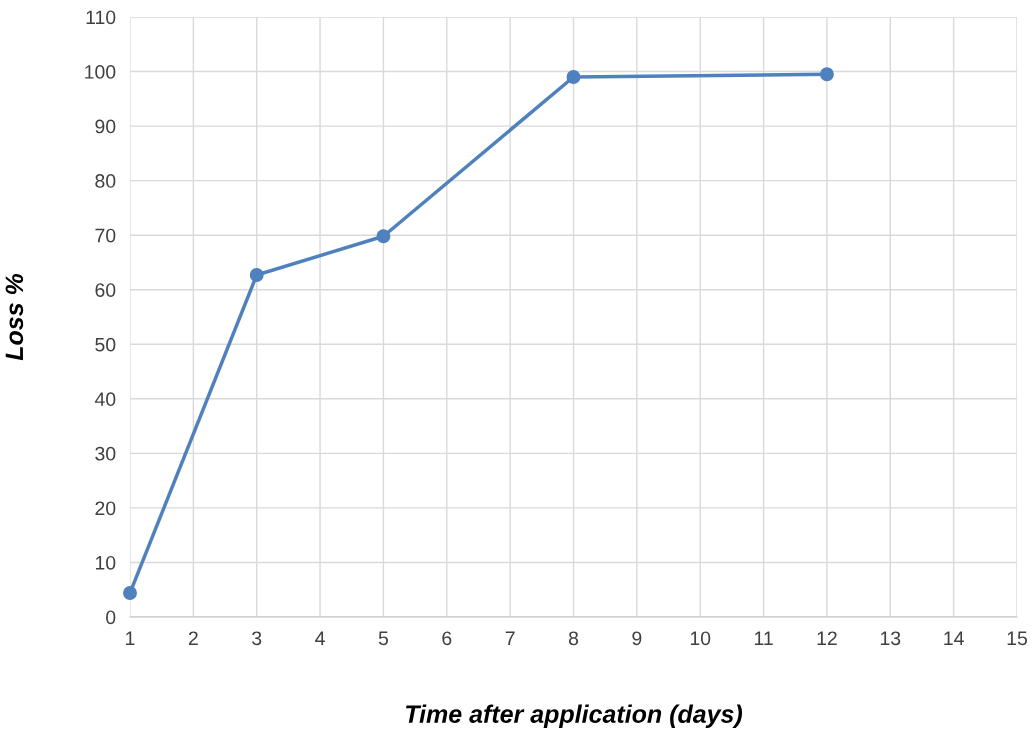 Image resolution: width=1034 pixels, height=740 pixels. Describe the element at coordinates (257, 638) in the screenshot. I see `x-tick-label: 3` at that location.